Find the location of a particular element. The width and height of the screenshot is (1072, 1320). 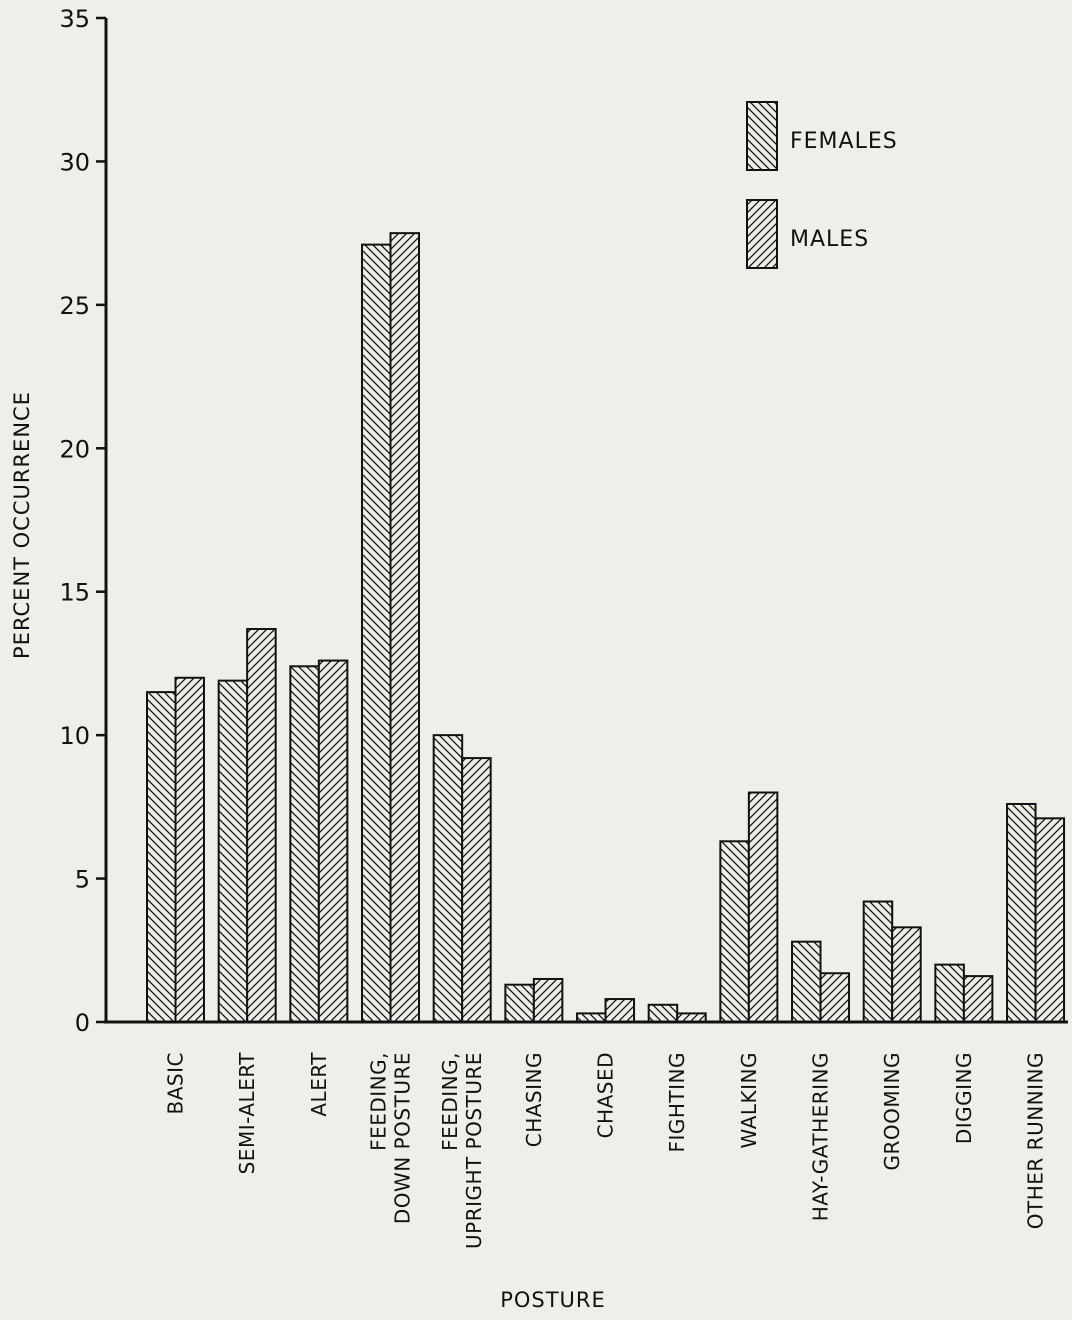

legend-label-females: FEMALES is located at coordinates (844, 141).